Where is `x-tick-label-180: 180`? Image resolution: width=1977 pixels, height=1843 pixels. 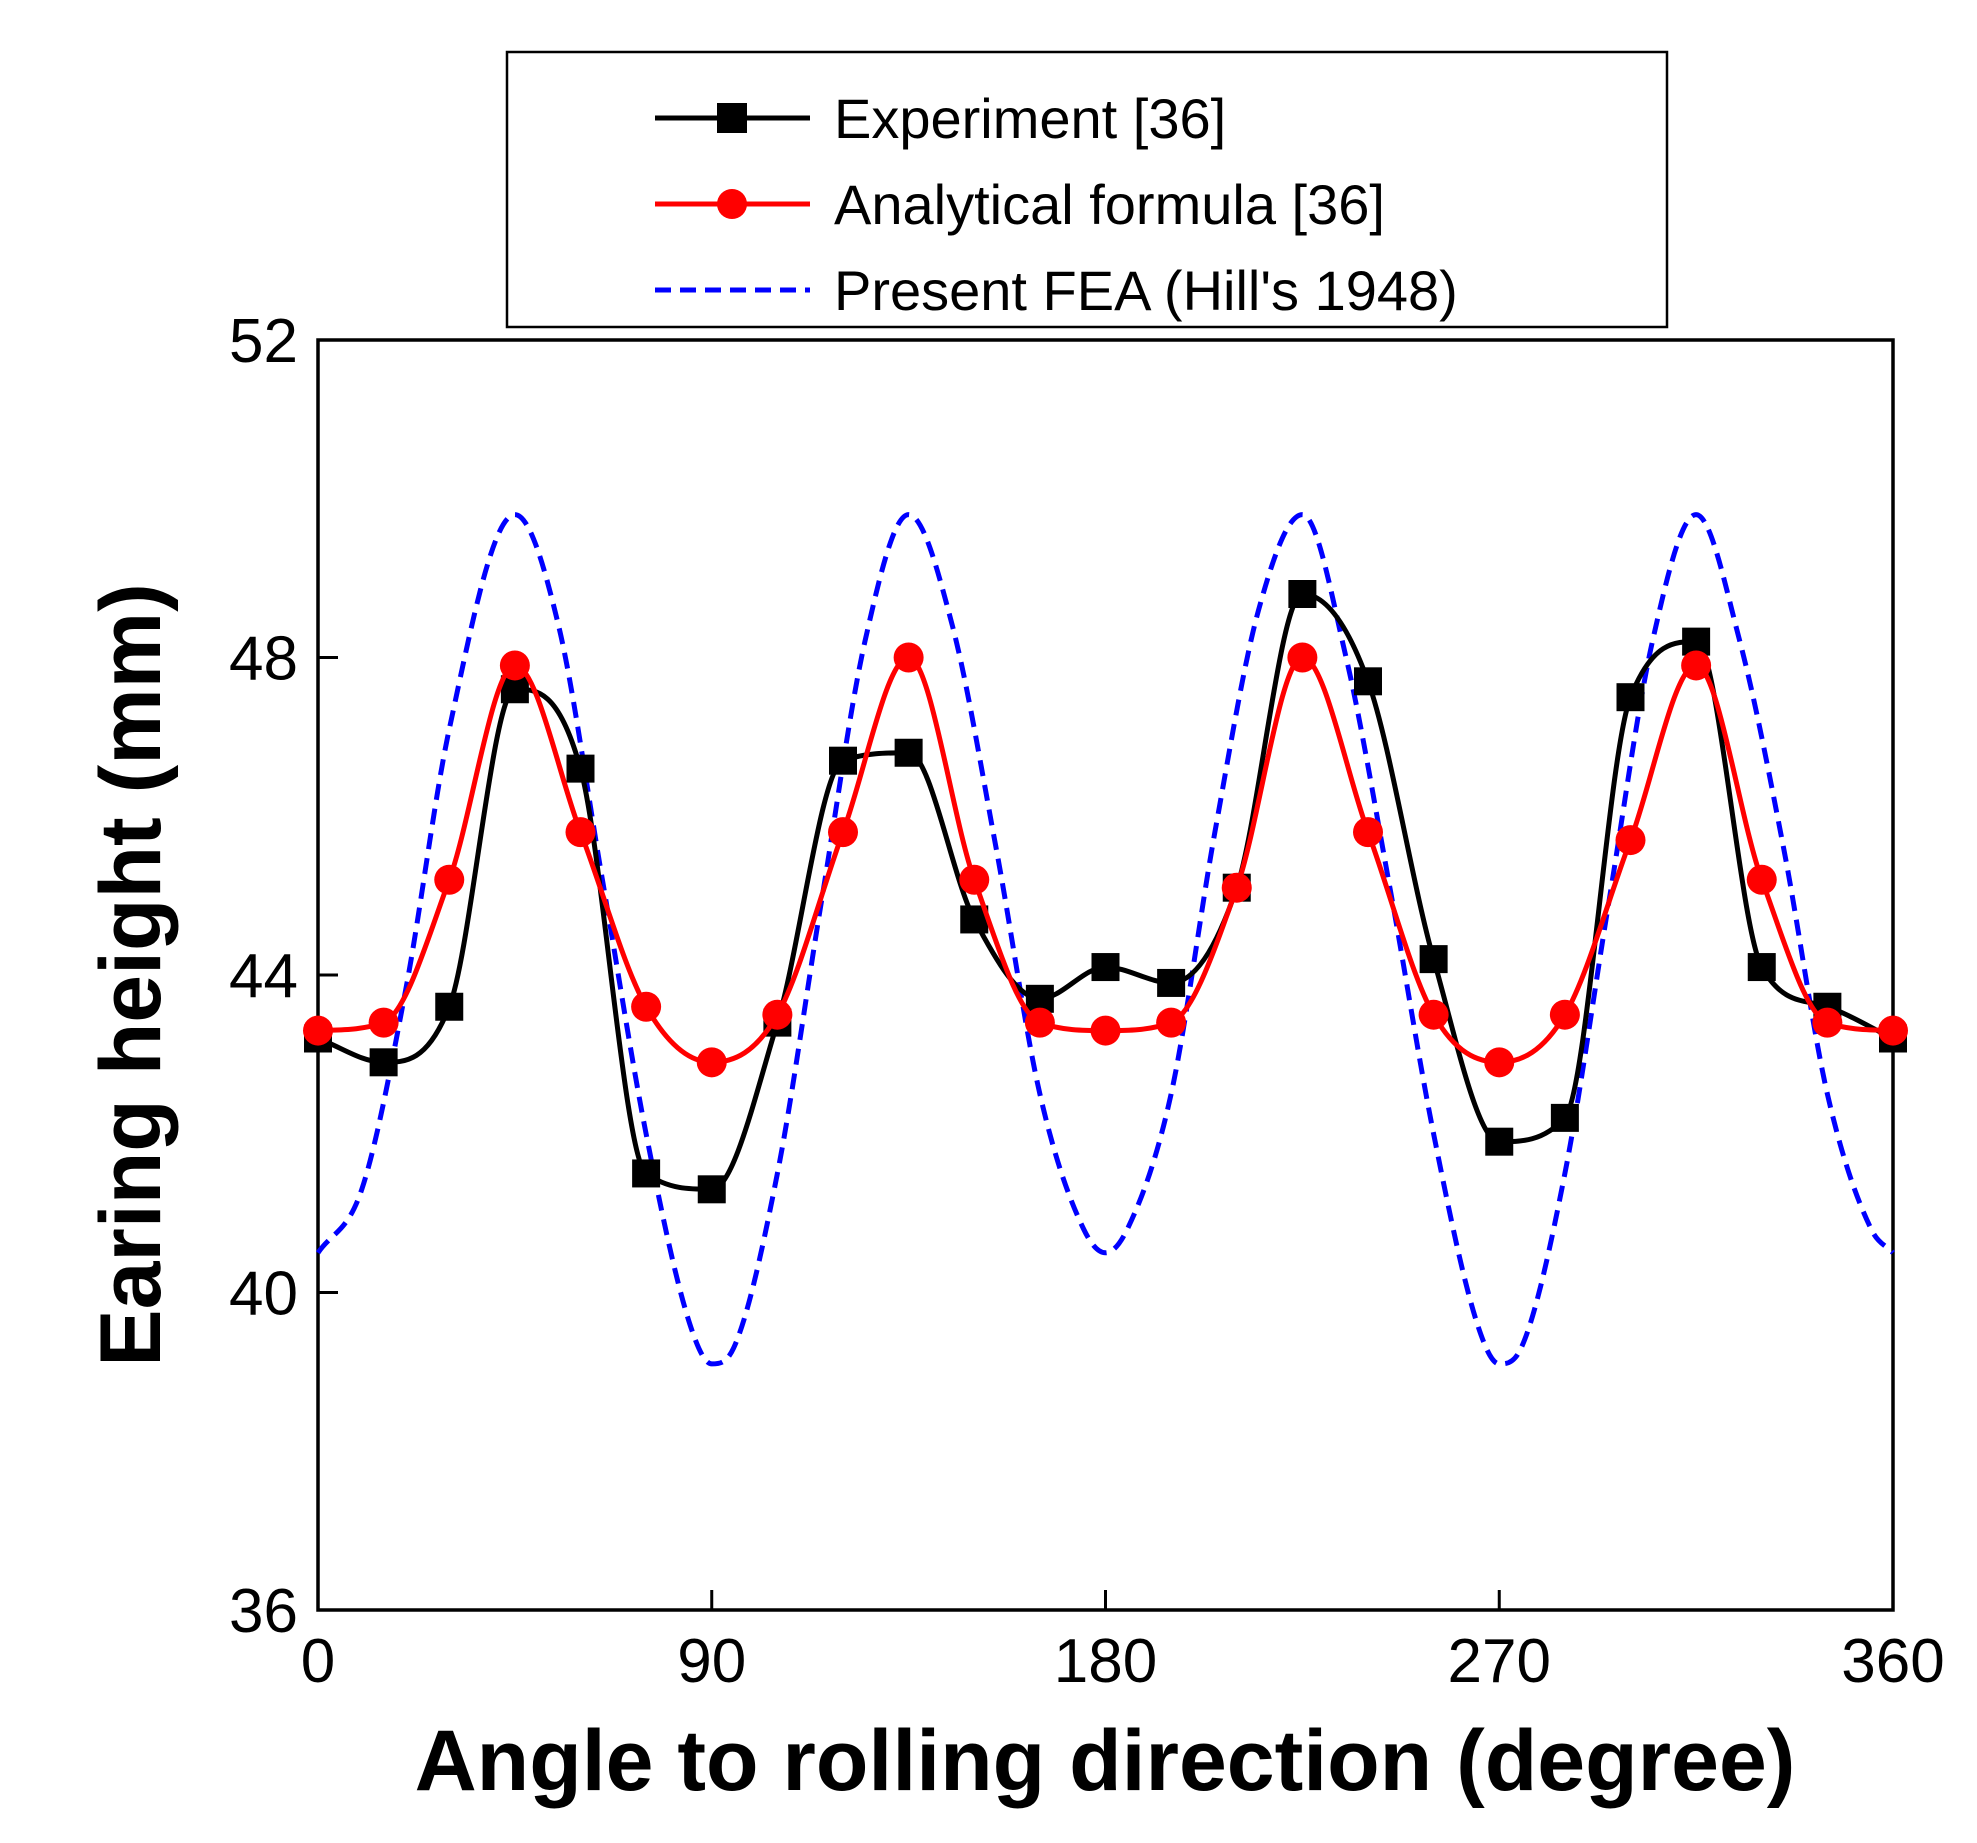 x-tick-label-180: 180 is located at coordinates (1105, 1661).